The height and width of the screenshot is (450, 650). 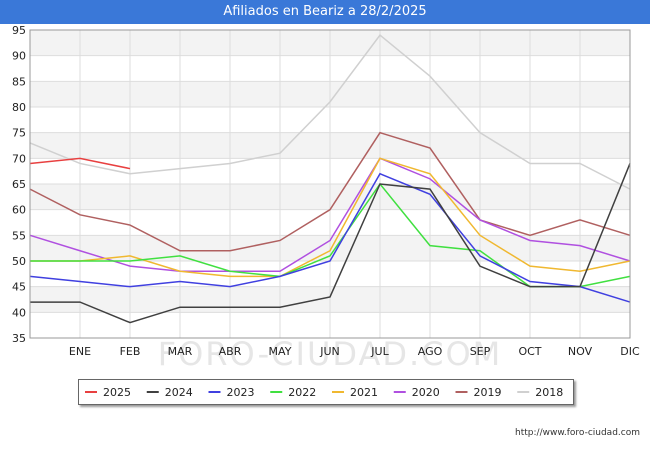 I want to click on x-tick-label: AGO, so click(x=430, y=351).